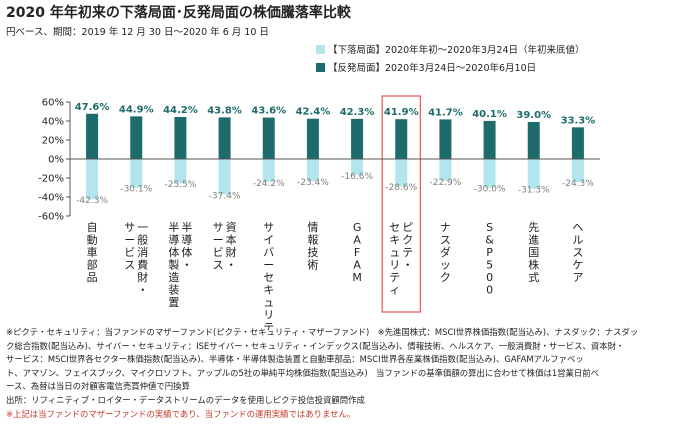  I want to click on data-label-rebound: 41.9%, so click(401, 112).